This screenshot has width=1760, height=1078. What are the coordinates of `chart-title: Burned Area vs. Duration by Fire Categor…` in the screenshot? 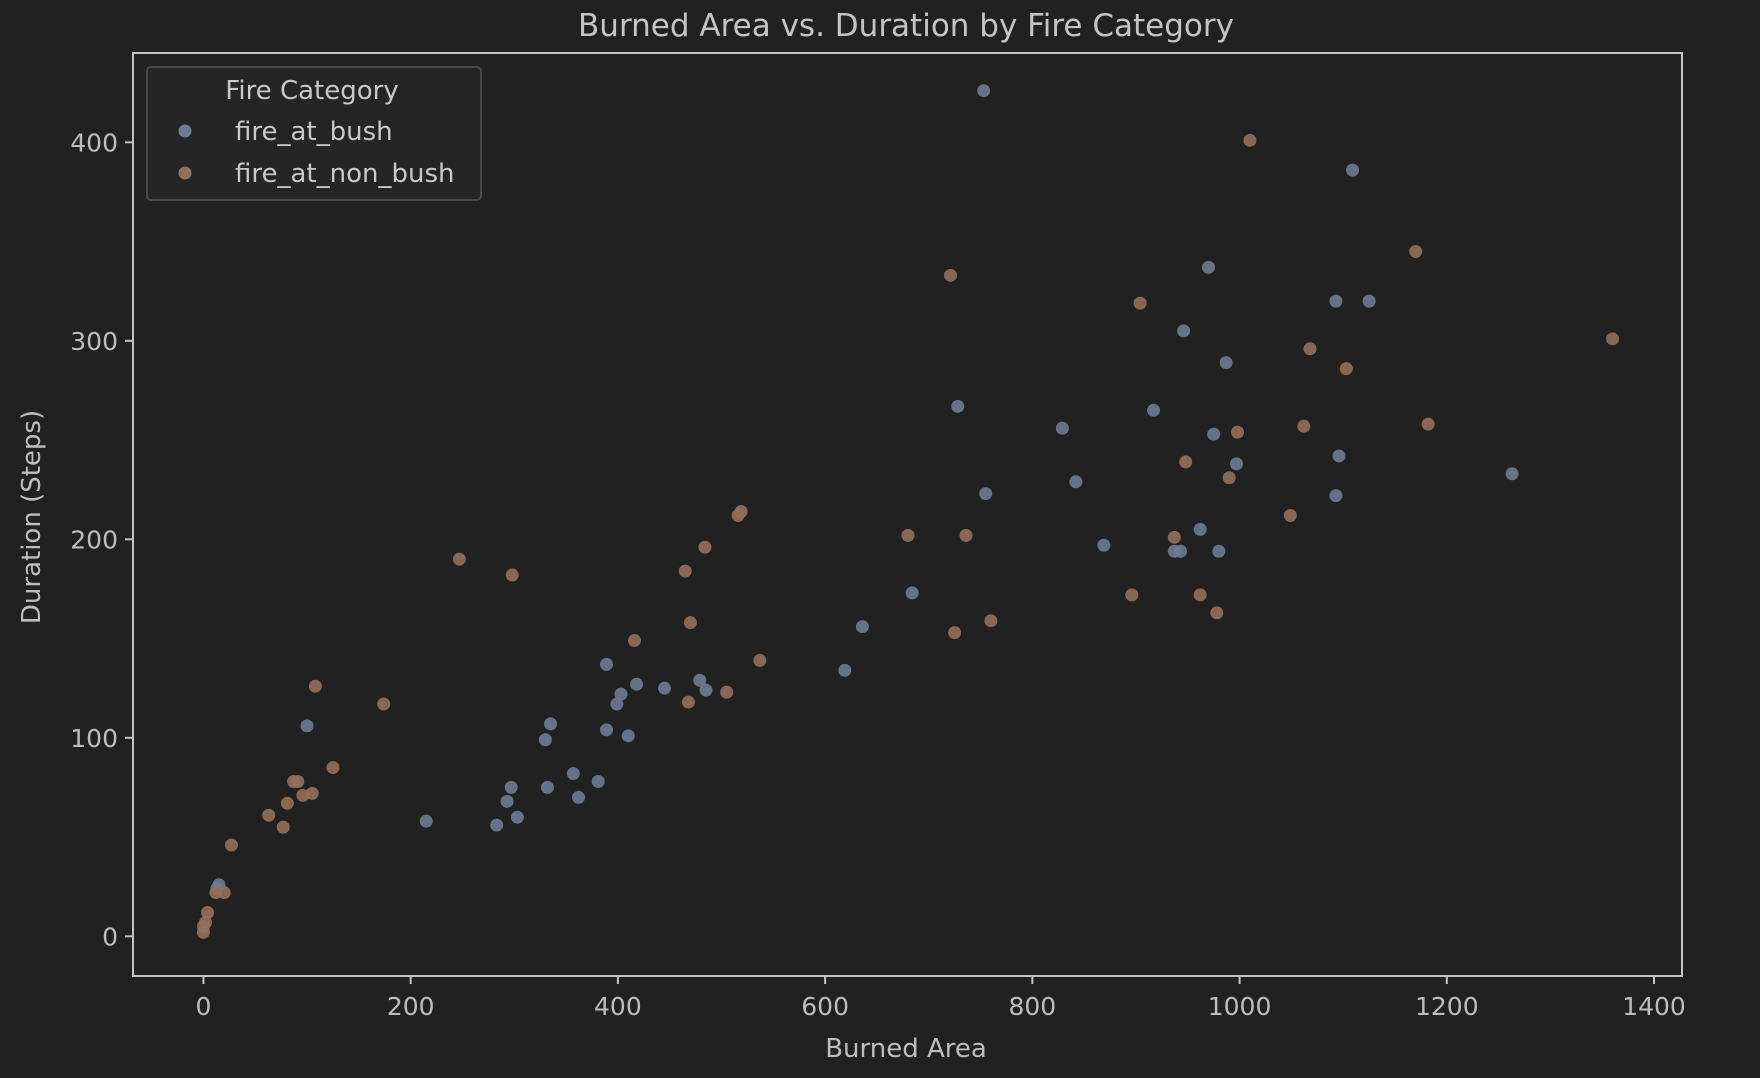 It's located at (906, 26).